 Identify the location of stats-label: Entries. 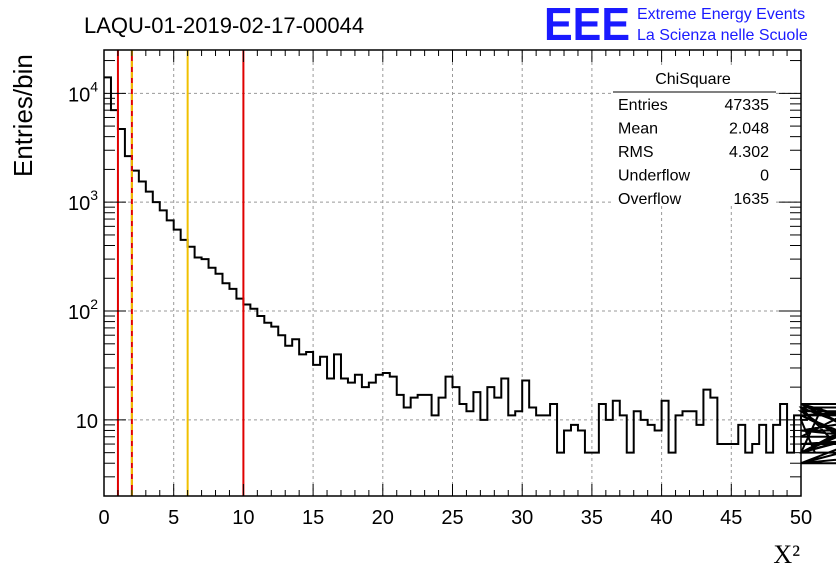
(643, 105).